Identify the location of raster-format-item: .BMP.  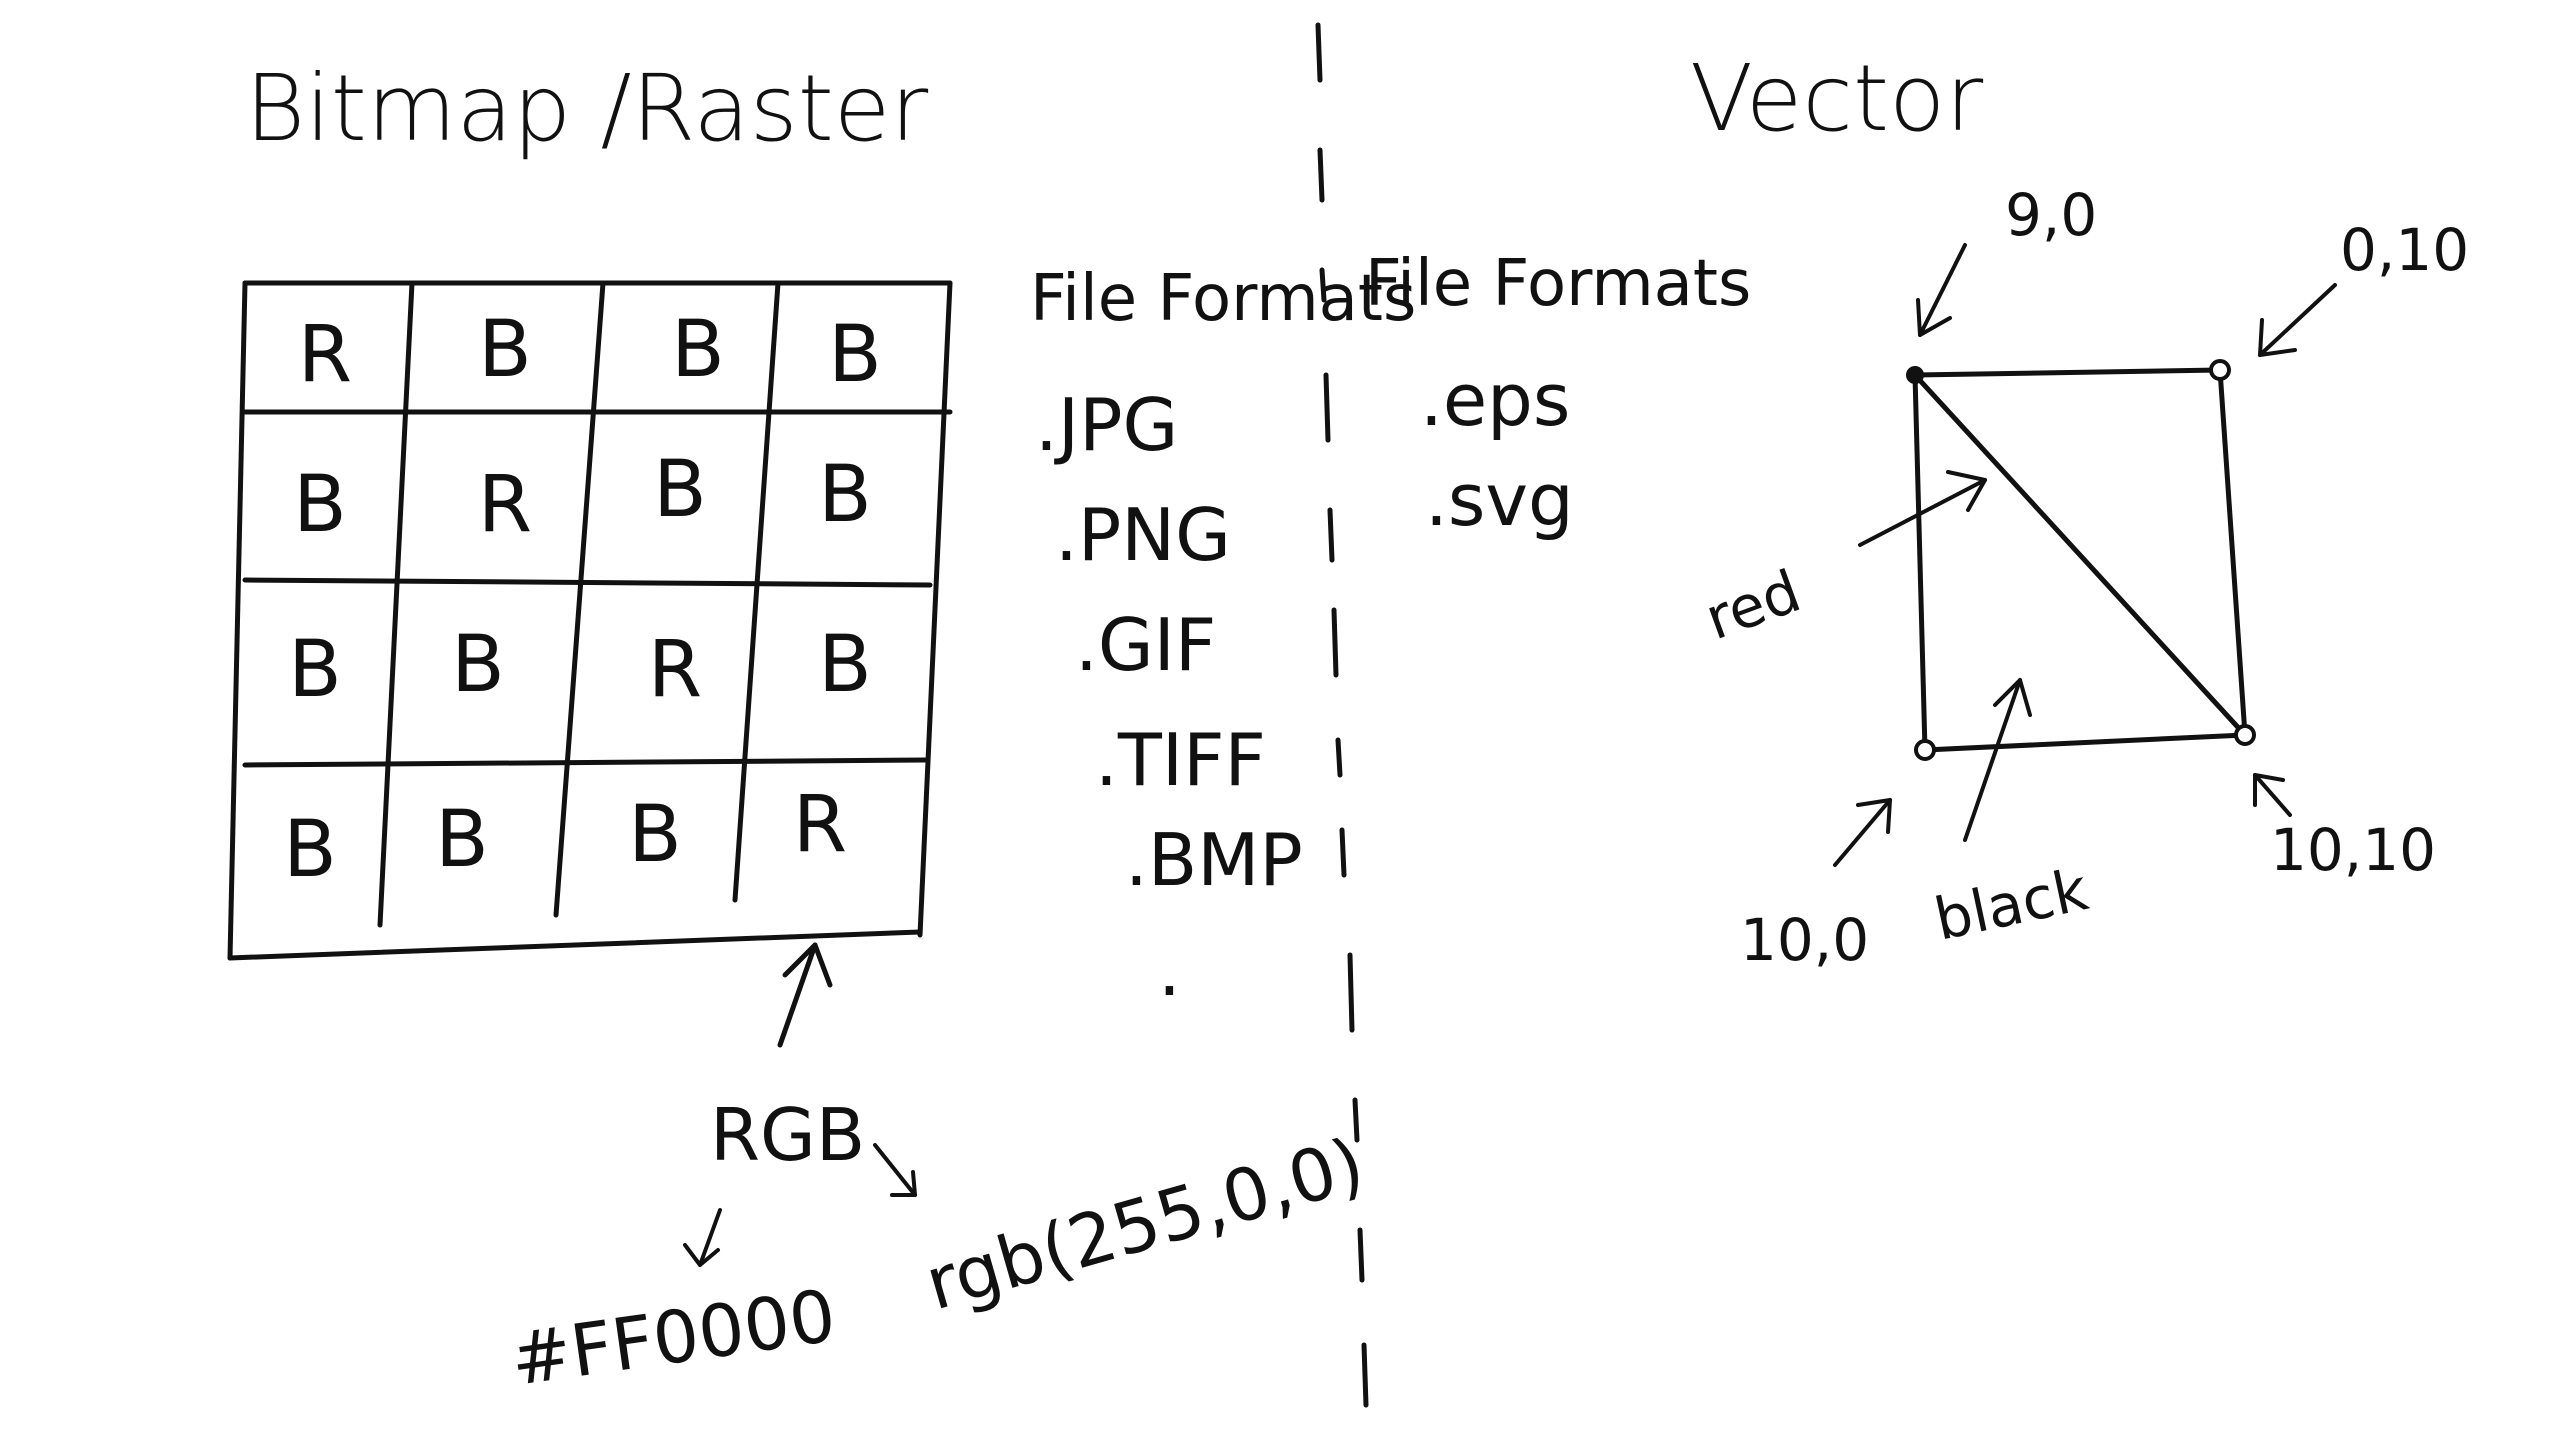
(1214, 860).